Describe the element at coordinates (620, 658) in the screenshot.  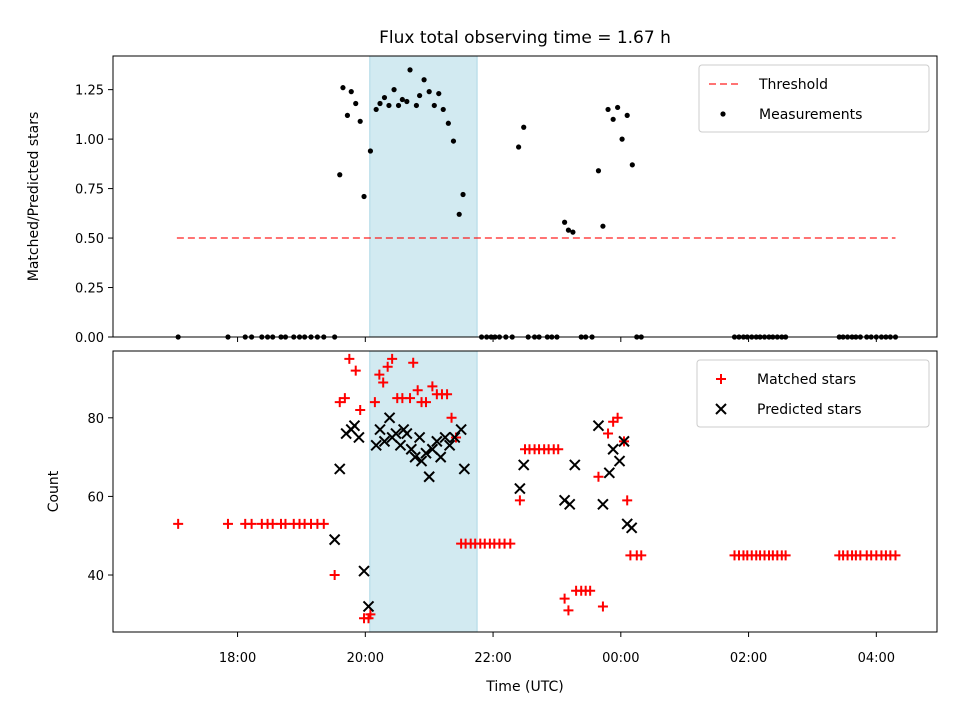
I see `x-tick-label: 00:00` at that location.